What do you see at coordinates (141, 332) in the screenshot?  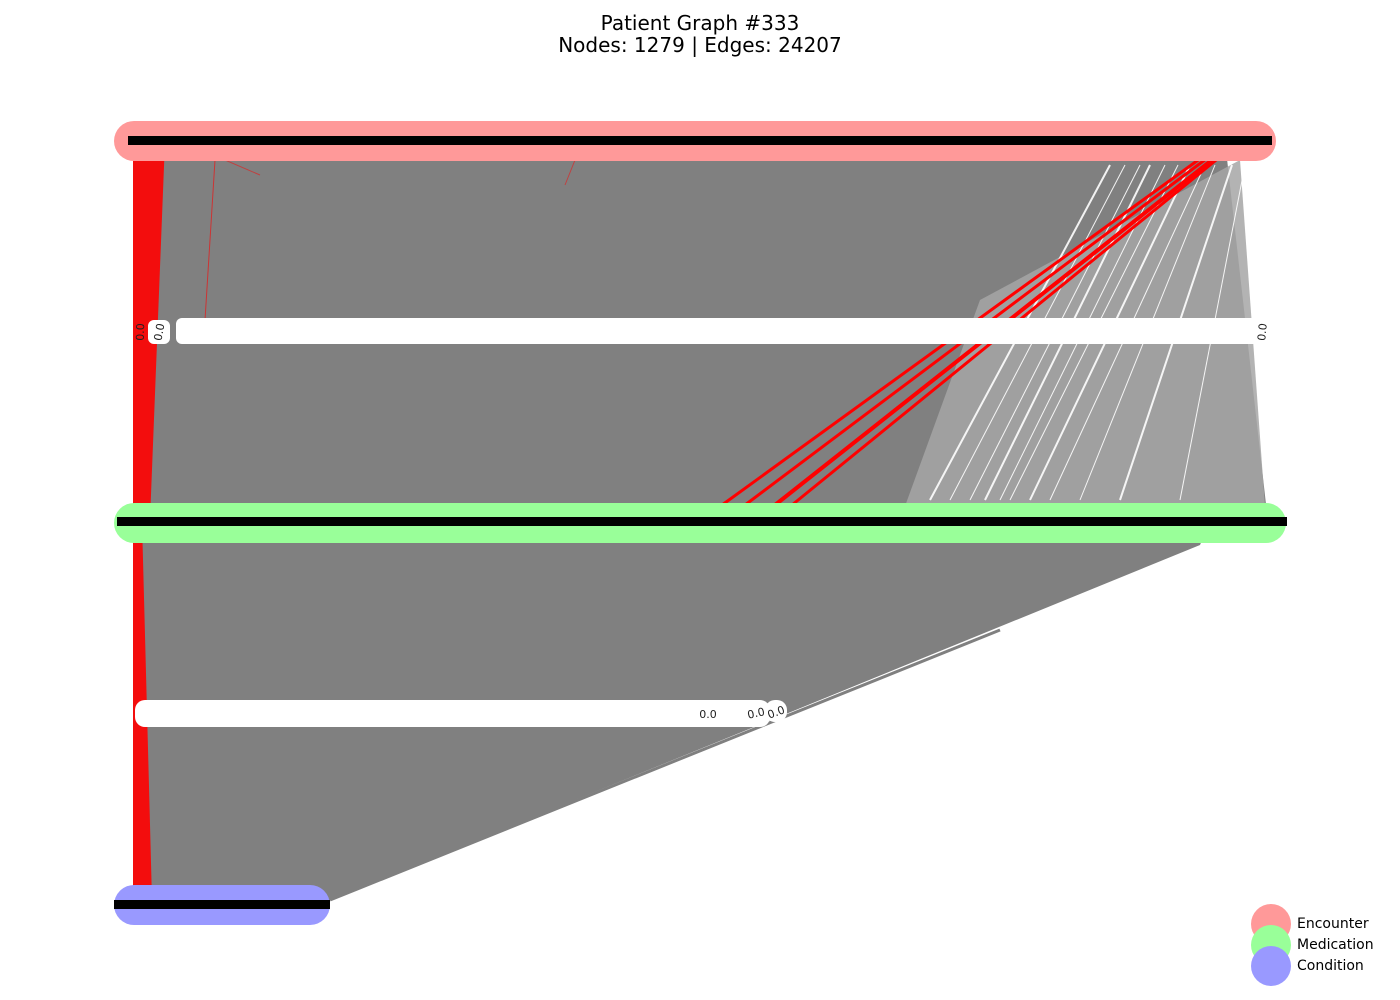 I see `edge-label-upper-2: 0.0` at bounding box center [141, 332].